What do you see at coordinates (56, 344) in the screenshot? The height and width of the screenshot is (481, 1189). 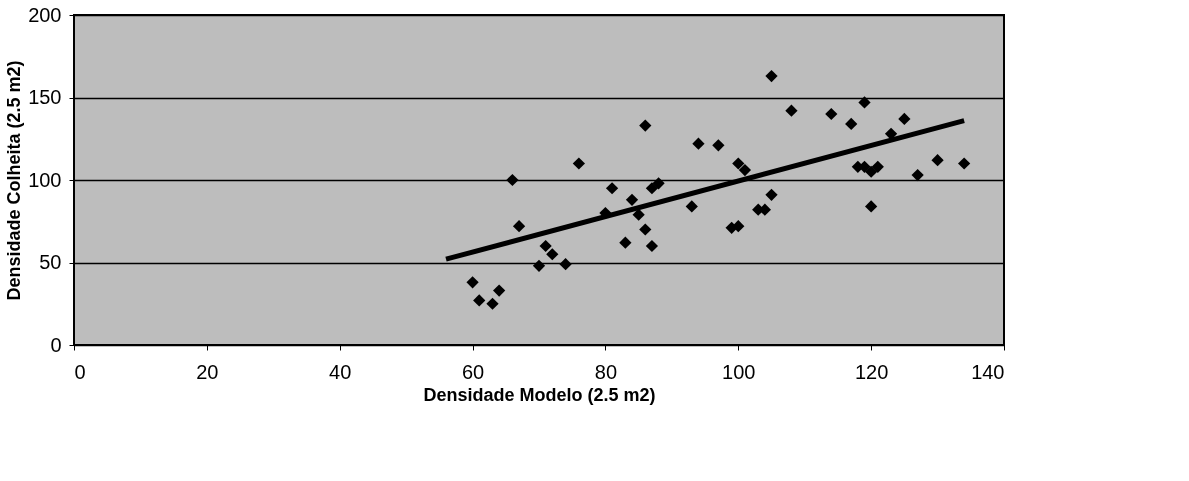 I see `y-tick-label: 0` at bounding box center [56, 344].